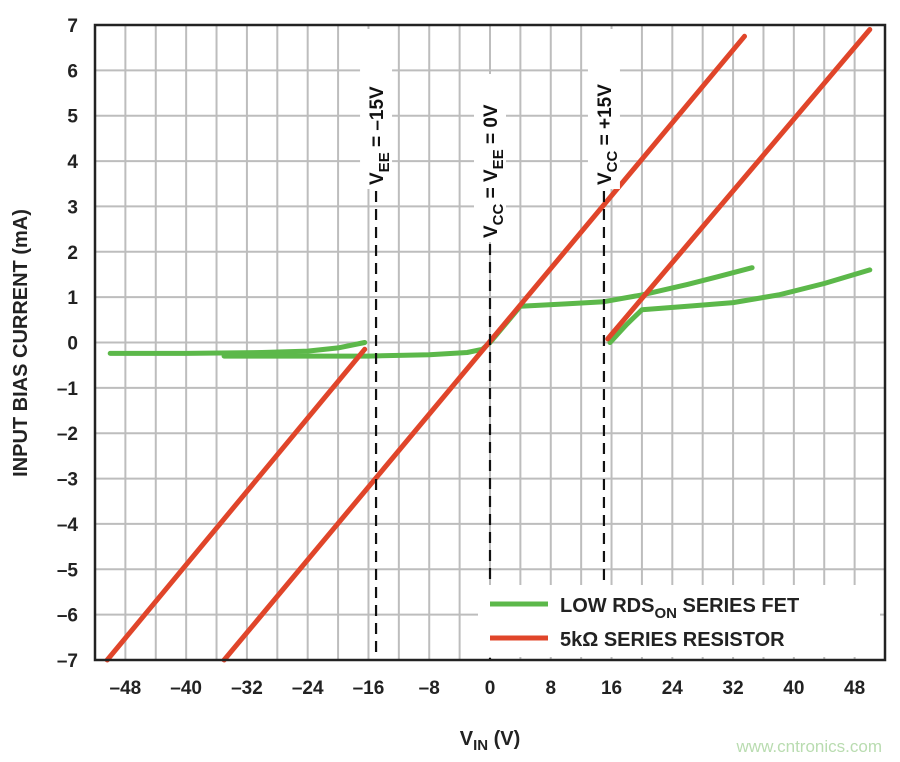 This screenshot has height=762, width=900. What do you see at coordinates (247, 688) in the screenshot?
I see `x-tick-label: –32` at bounding box center [247, 688].